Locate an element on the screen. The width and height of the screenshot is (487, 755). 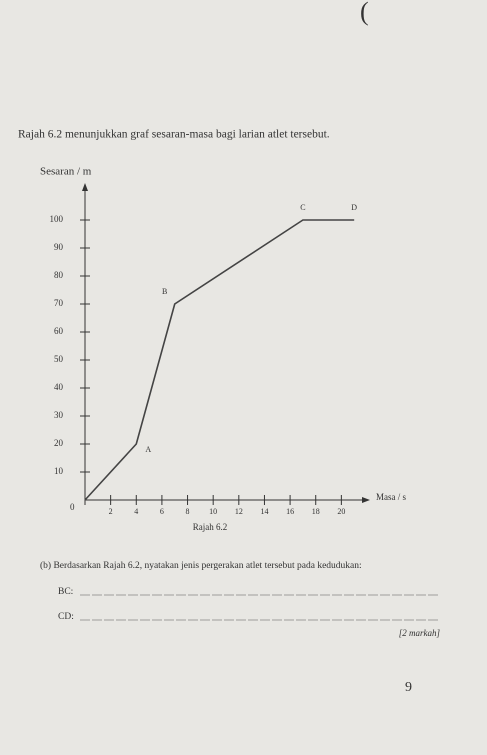
x-tick-label: 8 is located at coordinates (188, 511).